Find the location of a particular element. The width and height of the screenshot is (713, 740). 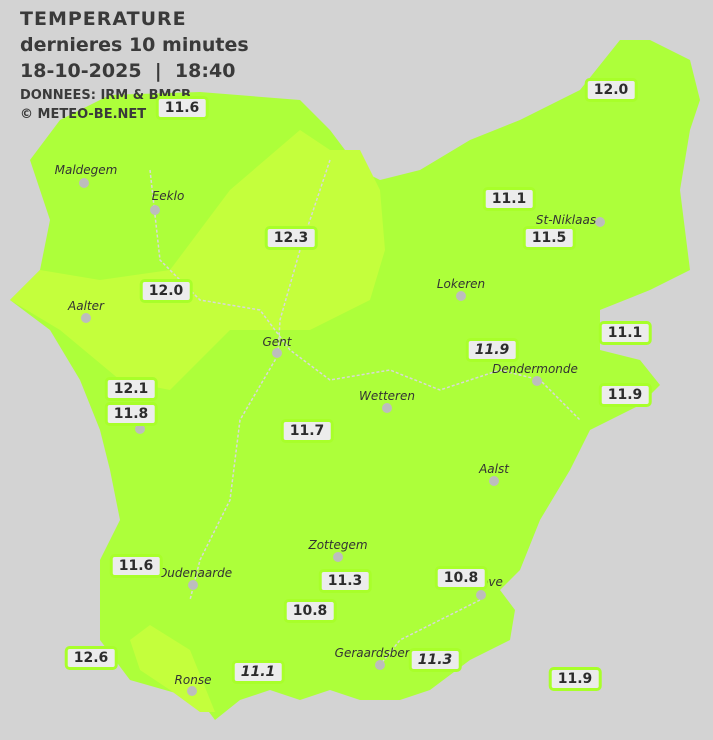

city-label: Aalst is located at coordinates (494, 469).